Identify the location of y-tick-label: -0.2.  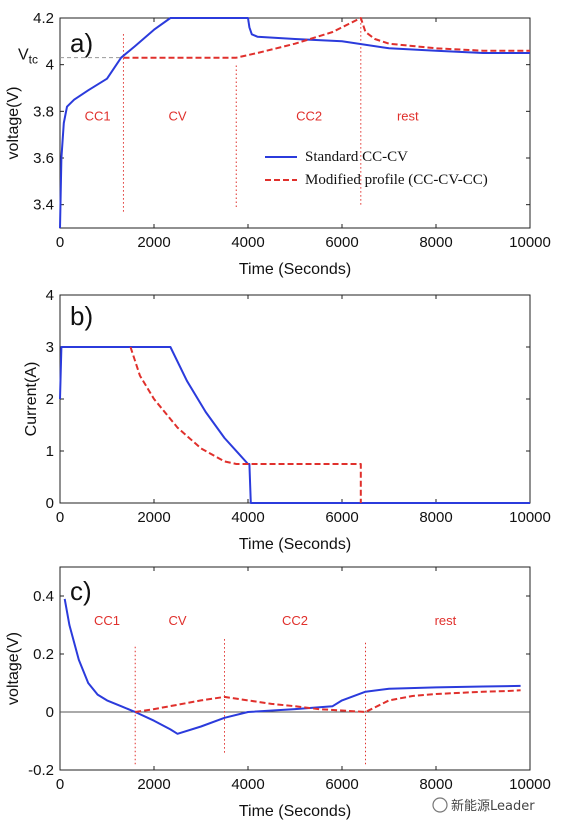
(41, 770).